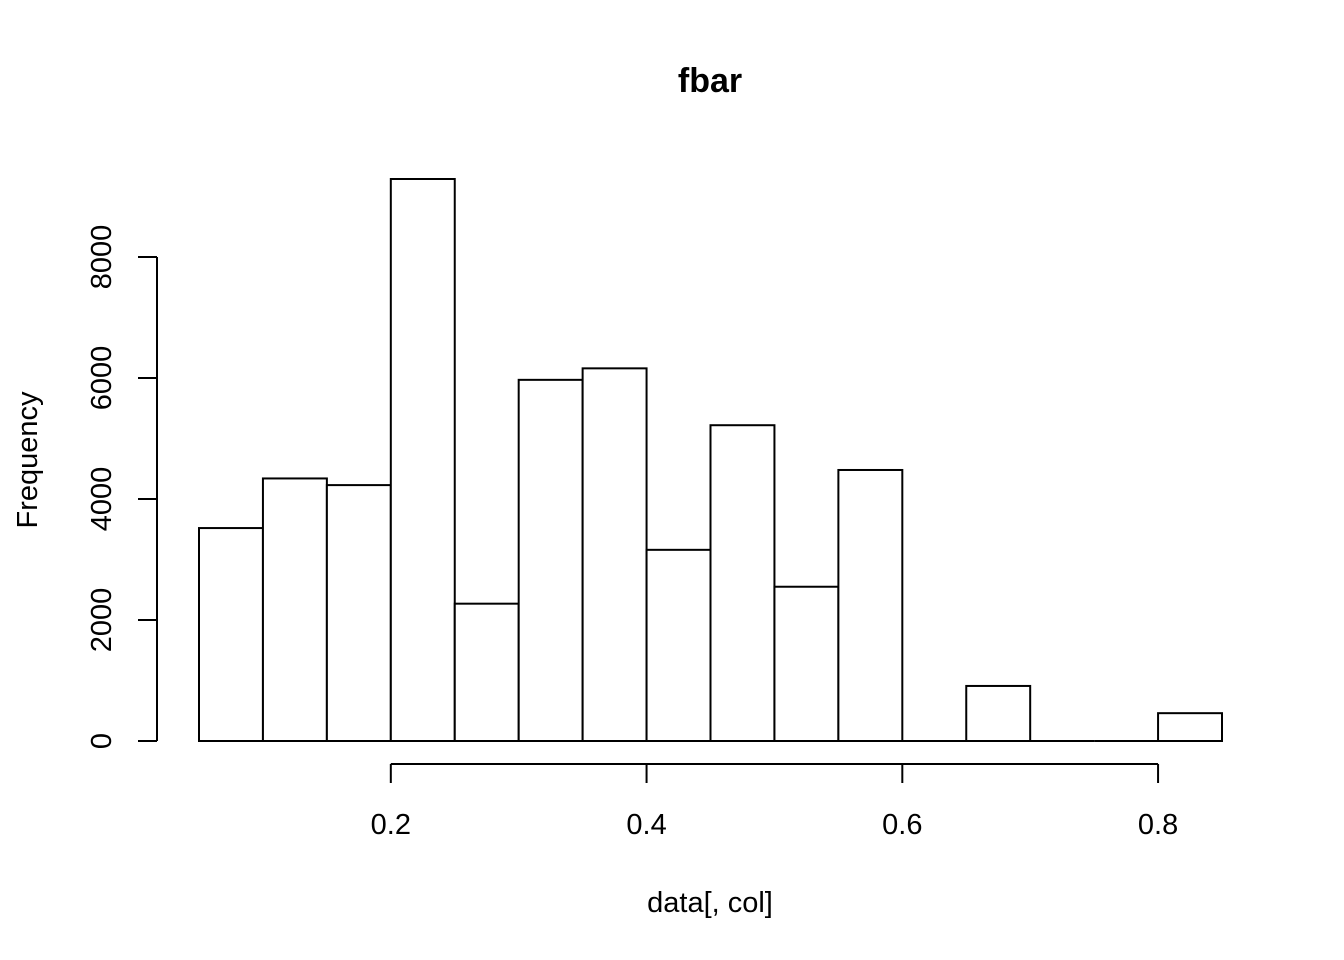 This screenshot has width=1344, height=960. What do you see at coordinates (391, 825) in the screenshot?
I see `x-tick-label: 0.2` at bounding box center [391, 825].